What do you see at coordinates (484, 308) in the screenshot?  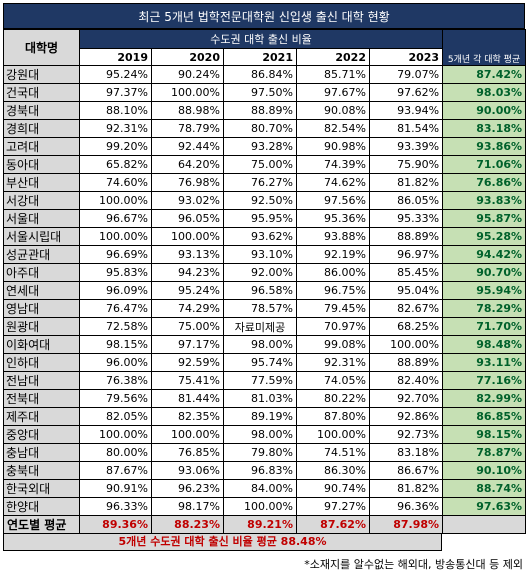 I see `university-average: 78.29%` at bounding box center [484, 308].